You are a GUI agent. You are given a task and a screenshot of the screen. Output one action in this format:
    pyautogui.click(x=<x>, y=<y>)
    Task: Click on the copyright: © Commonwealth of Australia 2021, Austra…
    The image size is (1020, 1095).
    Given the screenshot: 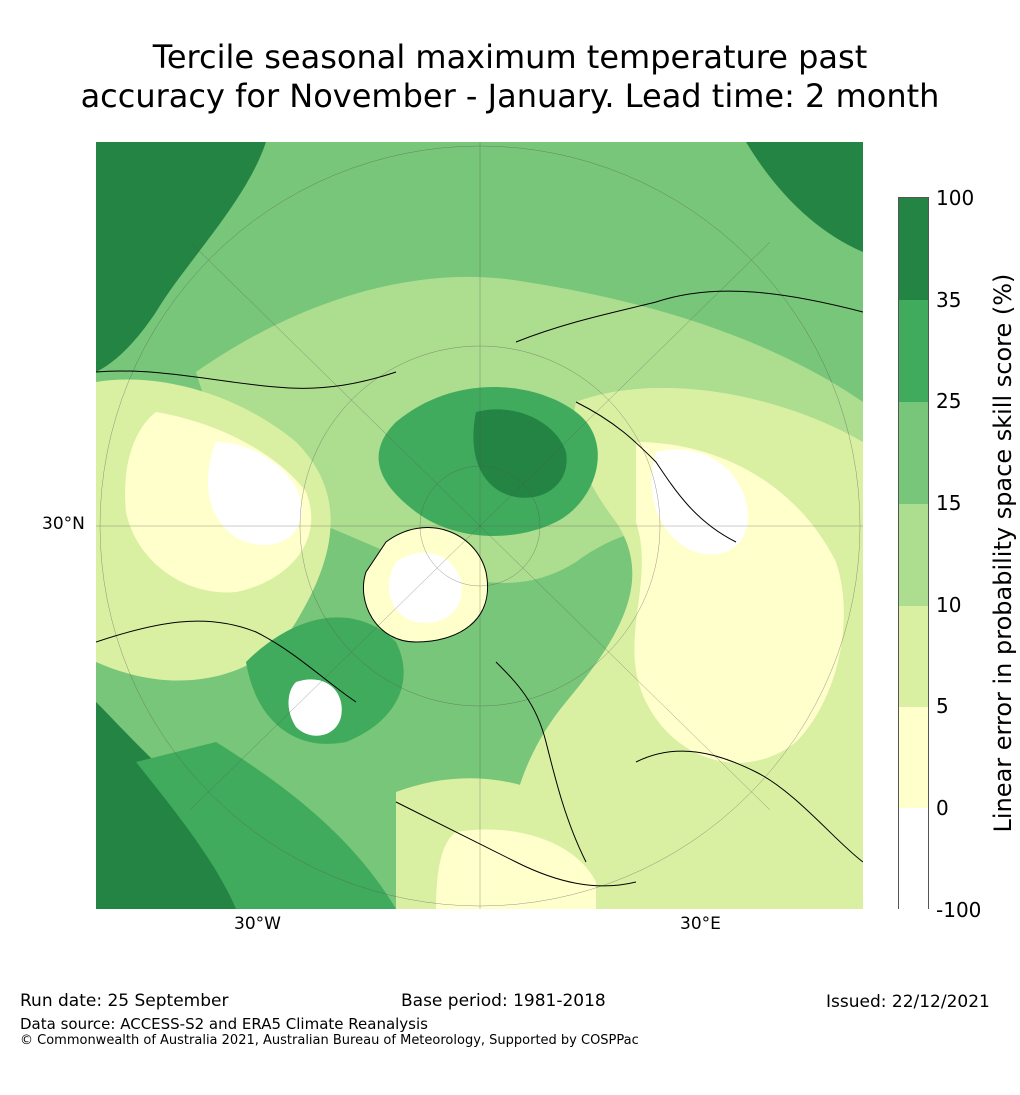 What is the action you would take?
    pyautogui.click(x=329, y=1040)
    